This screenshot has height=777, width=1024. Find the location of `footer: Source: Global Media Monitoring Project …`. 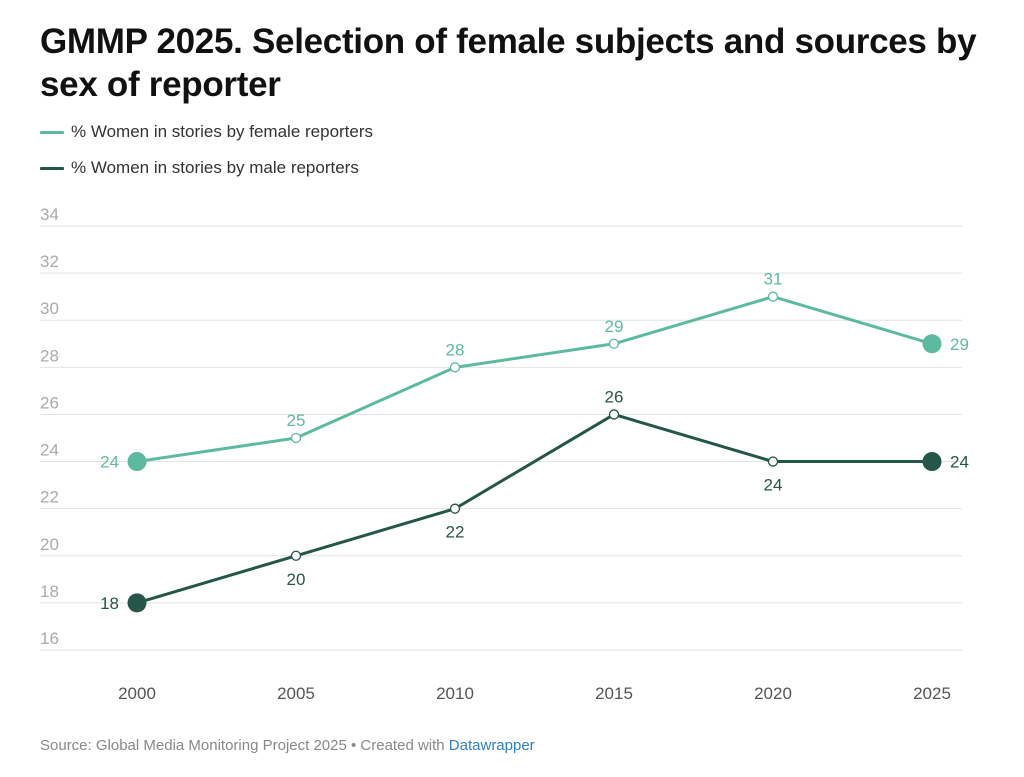

footer: Source: Global Media Monitoring Project … is located at coordinates (287, 745).